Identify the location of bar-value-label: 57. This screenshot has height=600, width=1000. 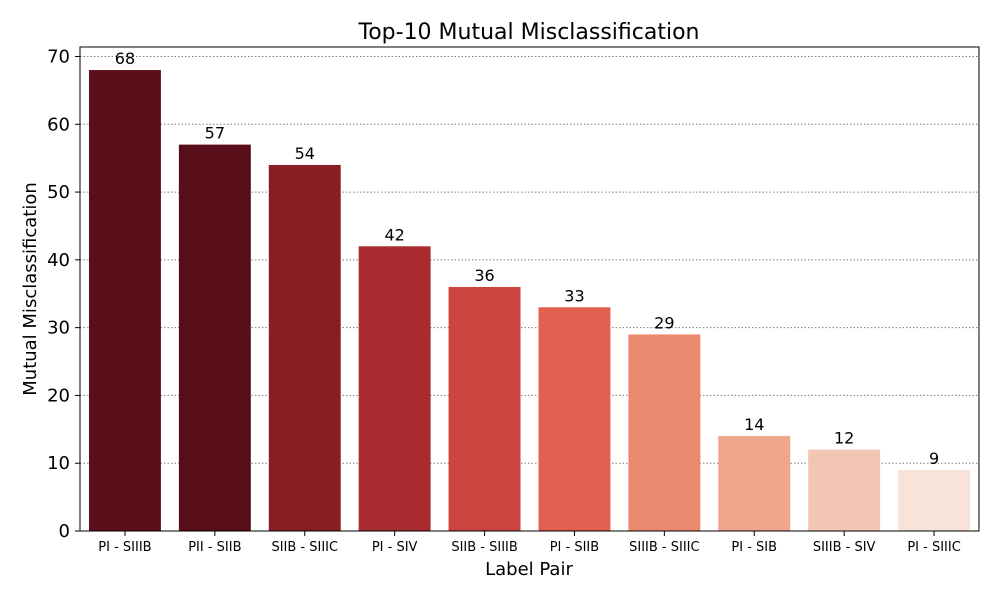
(215, 133).